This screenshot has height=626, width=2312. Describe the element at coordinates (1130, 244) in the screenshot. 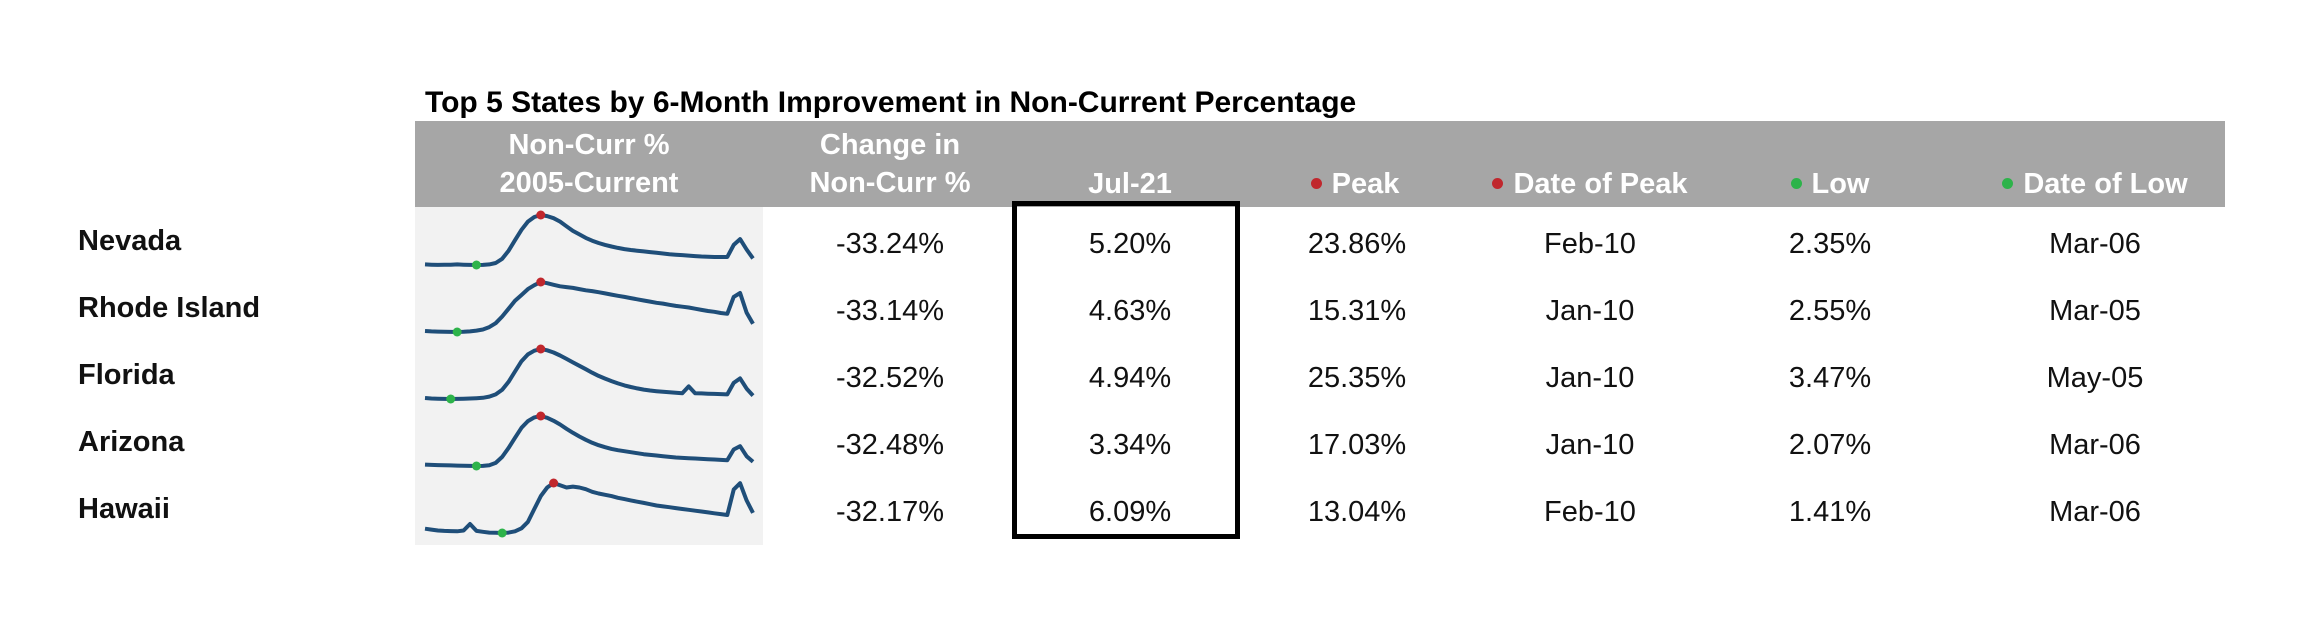

I see `current-cell: 5.20%` at that location.